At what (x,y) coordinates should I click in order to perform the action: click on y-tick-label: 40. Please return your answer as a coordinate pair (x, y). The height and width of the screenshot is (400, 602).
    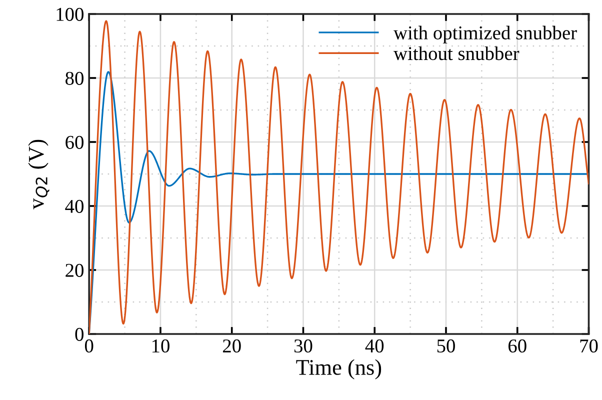
    Looking at the image, I should click on (74, 206).